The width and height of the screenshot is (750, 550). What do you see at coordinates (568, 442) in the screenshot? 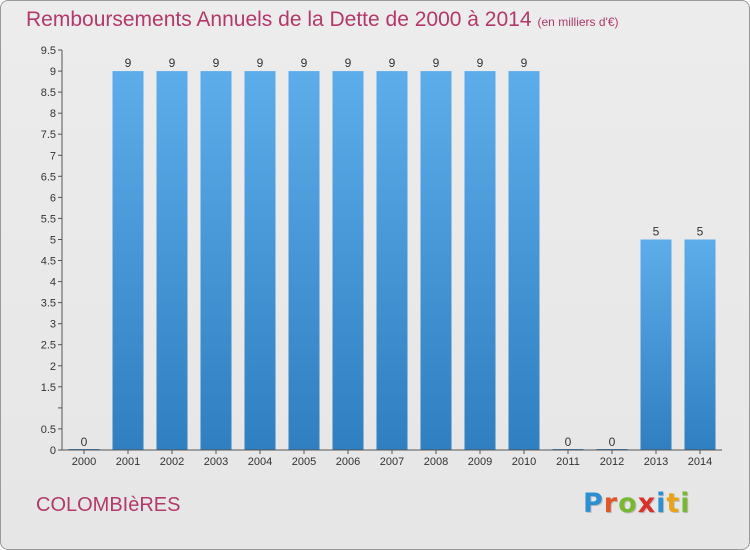
I see `data-label-2011: 0` at bounding box center [568, 442].